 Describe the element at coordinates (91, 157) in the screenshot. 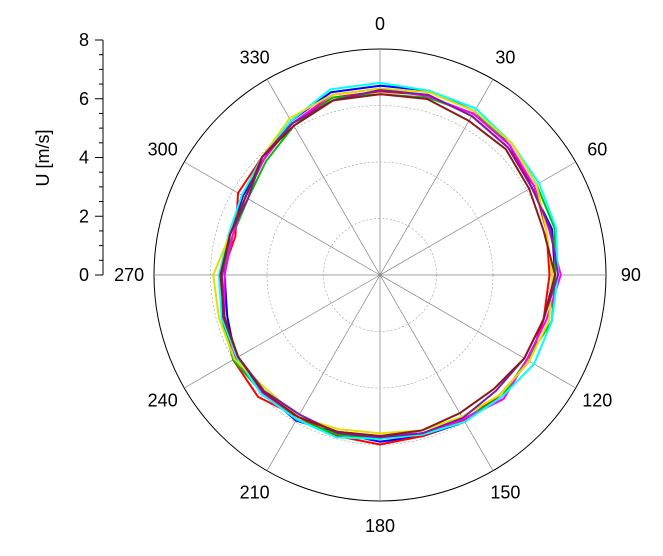

I see `radial-axis: 0 2 4 6 8` at that location.